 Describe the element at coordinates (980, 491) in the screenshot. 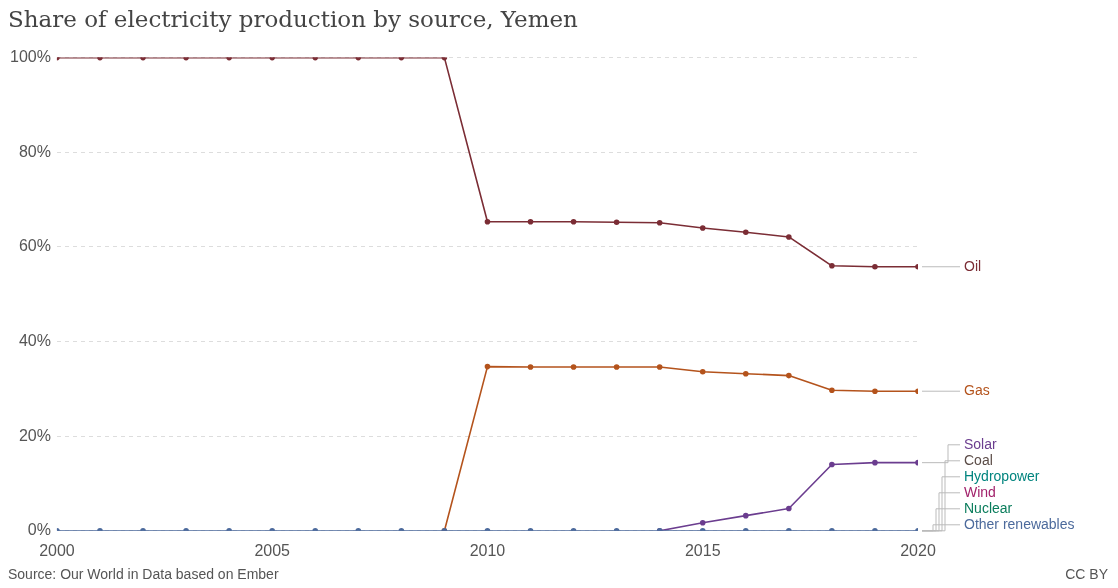

I see `legend-label: Wind` at that location.